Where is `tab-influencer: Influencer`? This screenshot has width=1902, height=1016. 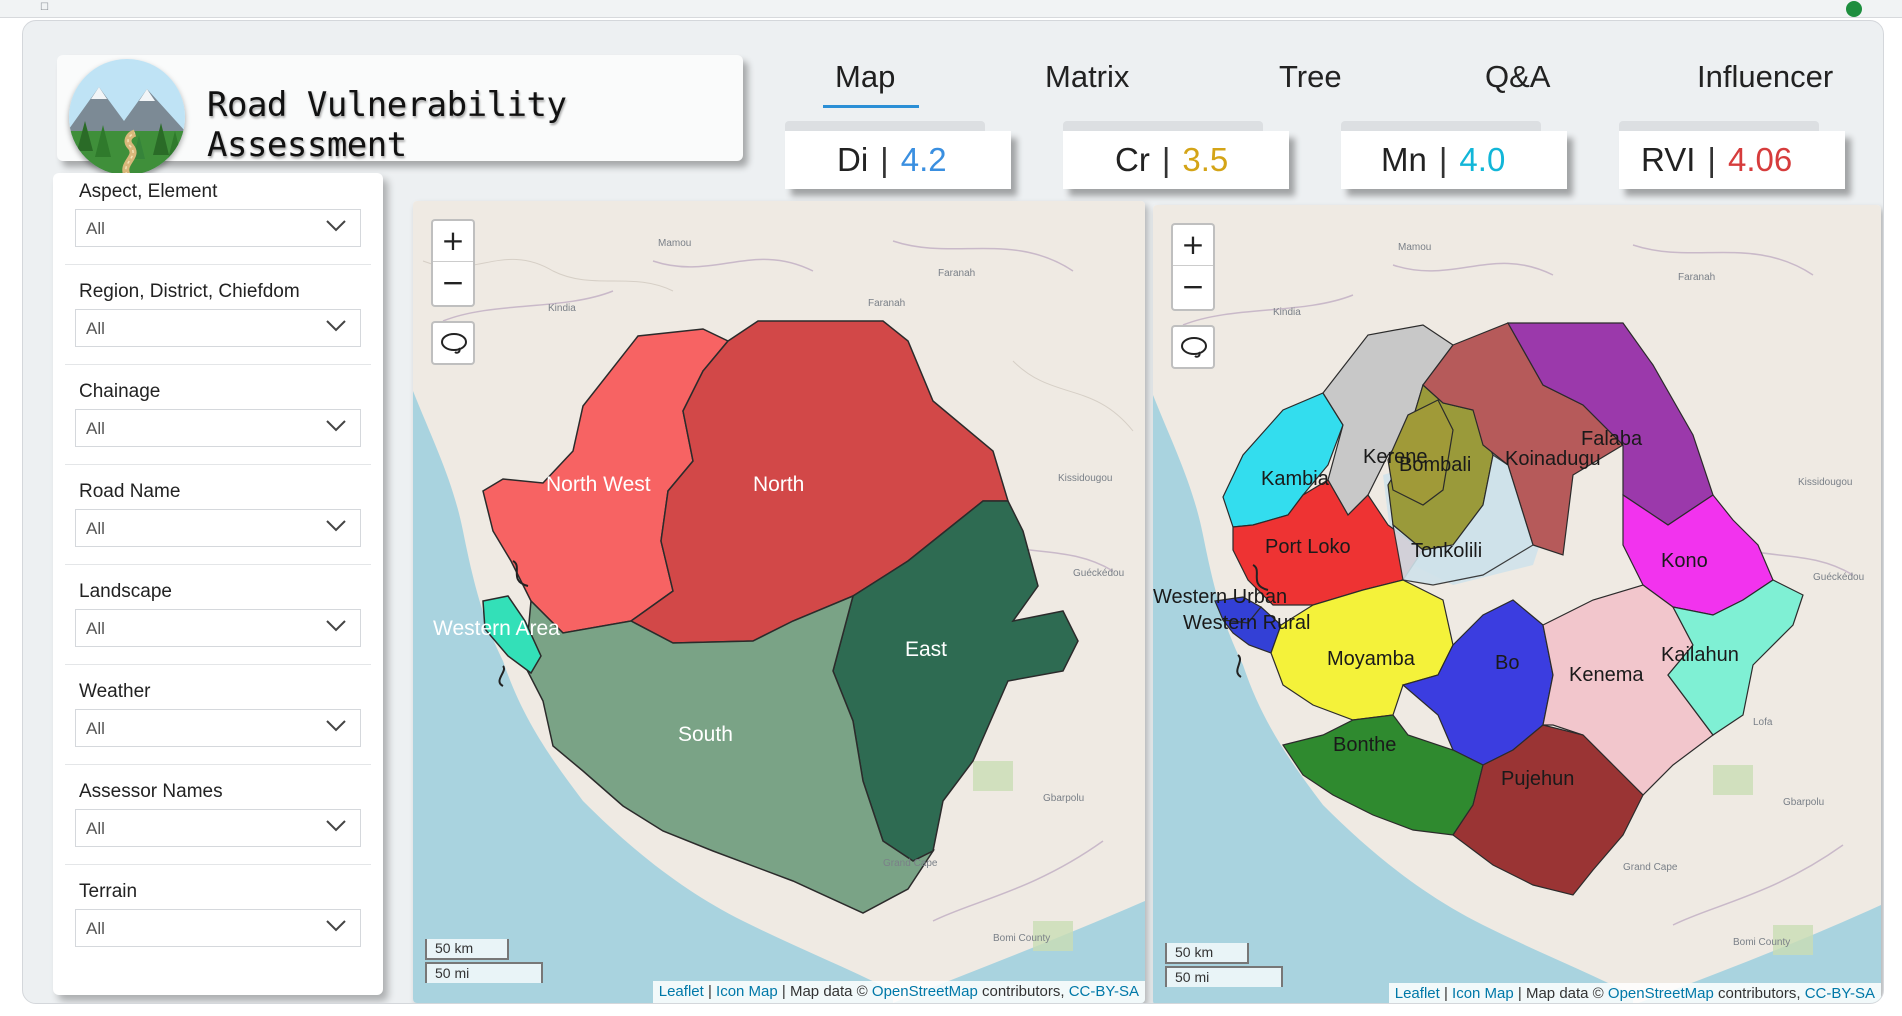
tab-influencer: Influencer is located at coordinates (1765, 76).